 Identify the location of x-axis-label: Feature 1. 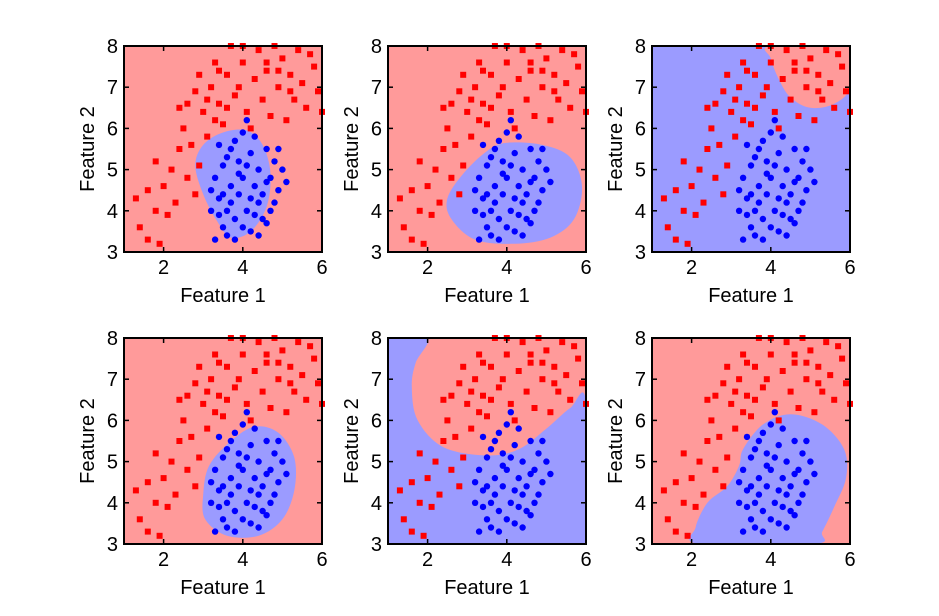
(487, 588).